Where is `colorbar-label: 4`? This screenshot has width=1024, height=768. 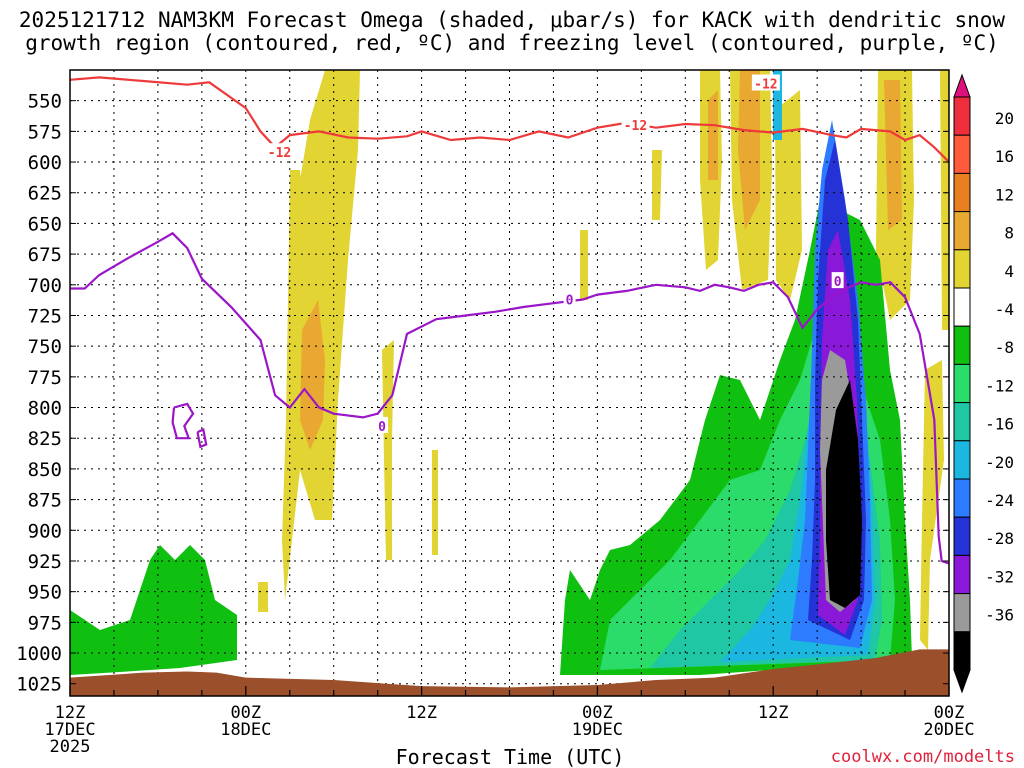
colorbar-label: 4 is located at coordinates (1009, 271).